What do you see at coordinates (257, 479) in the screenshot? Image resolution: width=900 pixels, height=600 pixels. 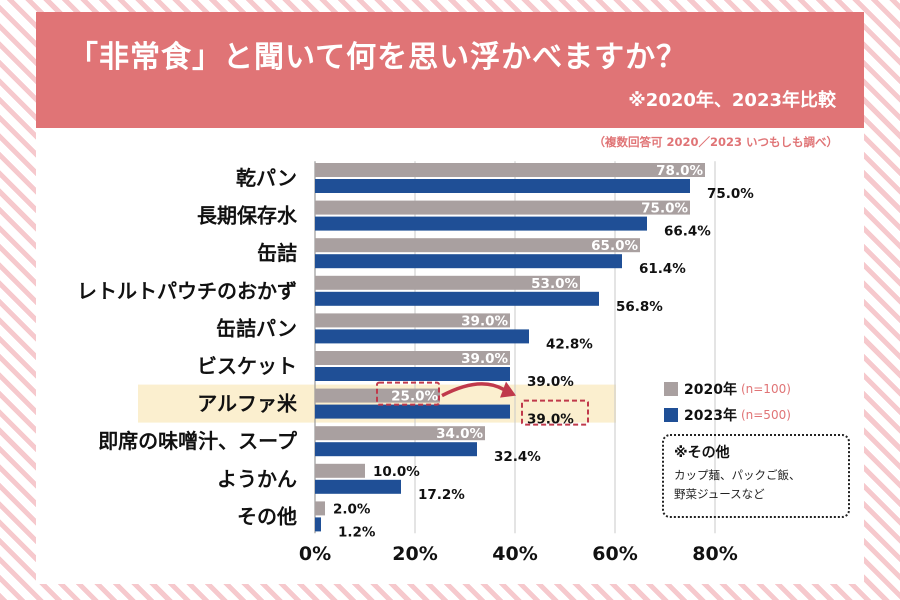 I see `category-label: ようかん` at bounding box center [257, 479].